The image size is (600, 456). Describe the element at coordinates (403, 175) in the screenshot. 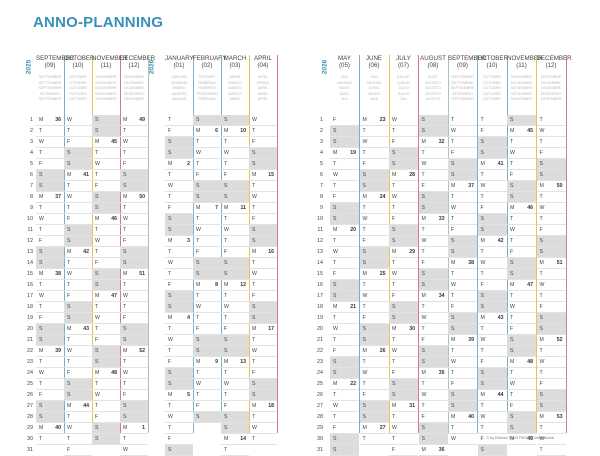

I see `day-cell: M 28` at that location.